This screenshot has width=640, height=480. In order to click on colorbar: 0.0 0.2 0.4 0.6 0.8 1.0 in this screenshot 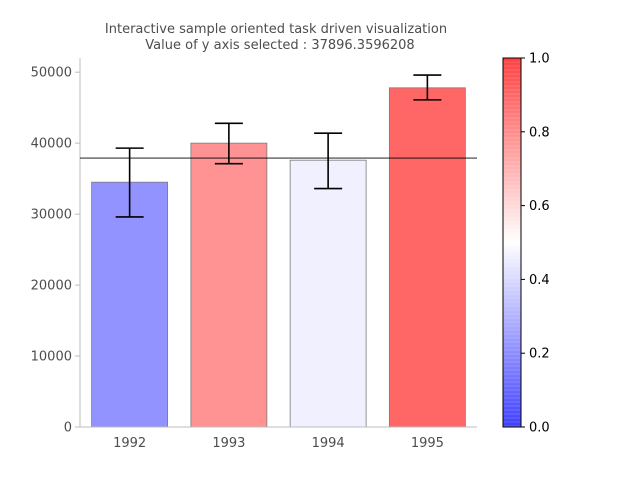, I will do `click(526, 244)`.